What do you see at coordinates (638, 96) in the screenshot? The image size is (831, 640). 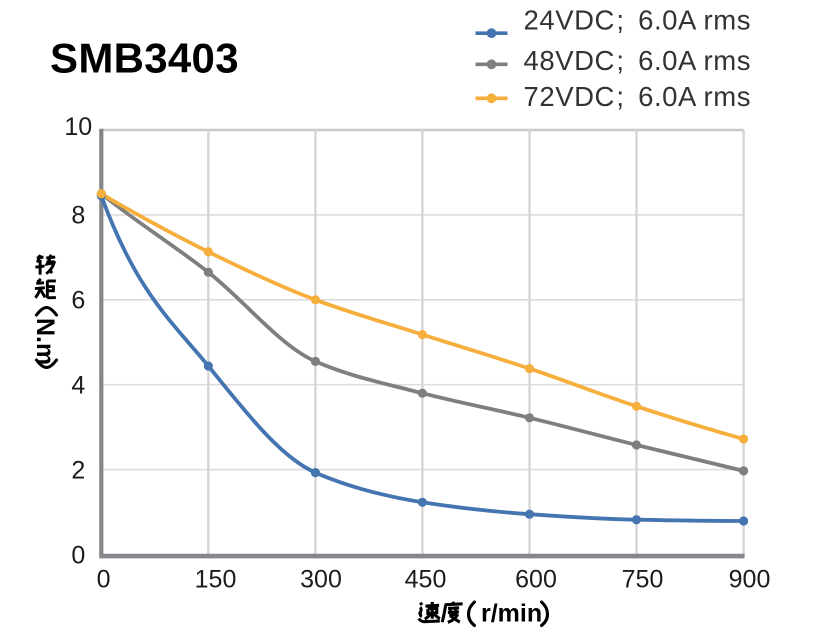 I see `svg-text:72VDC;6.0A rms: 72VDC; 6.0A rms` at bounding box center [638, 96].